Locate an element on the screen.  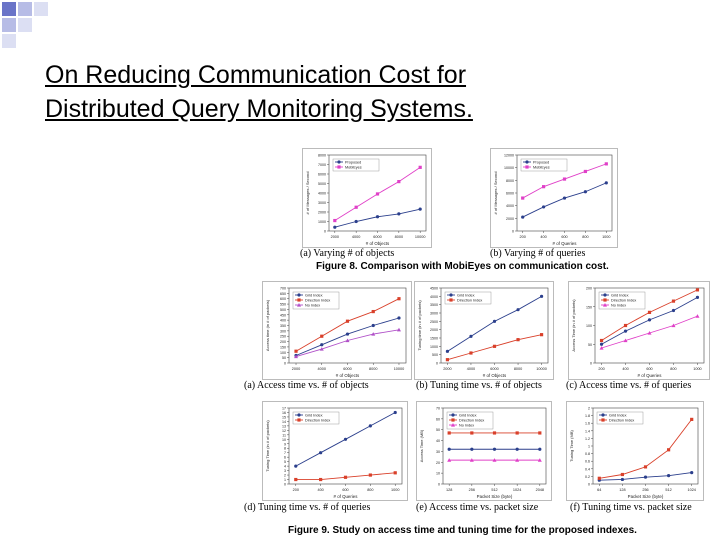
x-tick-label: 800 is located at coordinates (673, 369).